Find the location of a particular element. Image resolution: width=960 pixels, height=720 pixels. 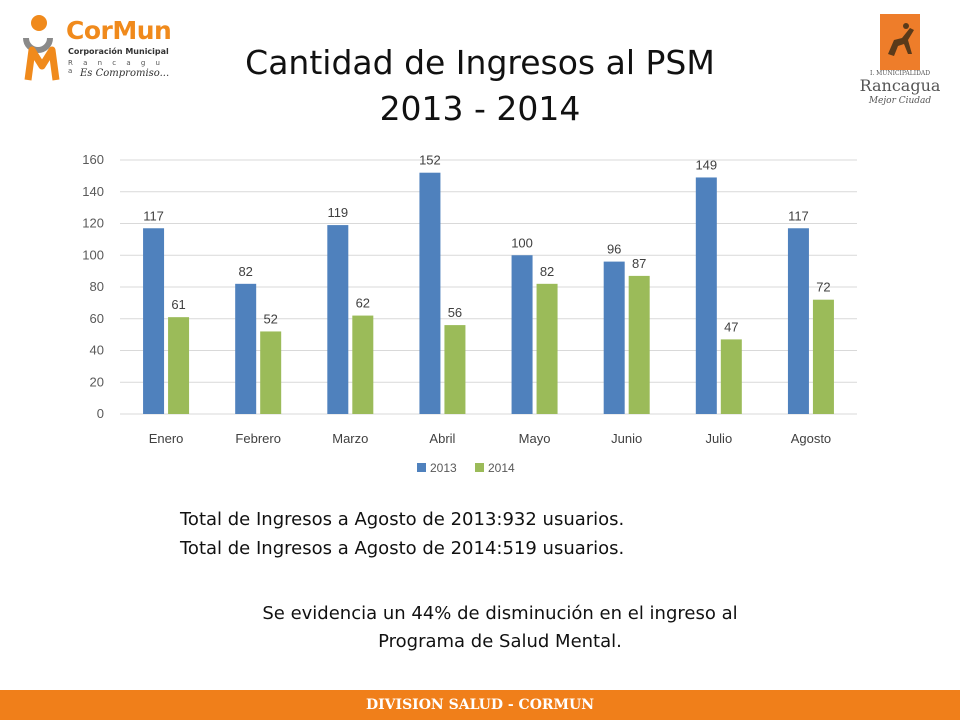

data-label: 87 is located at coordinates (639, 263).